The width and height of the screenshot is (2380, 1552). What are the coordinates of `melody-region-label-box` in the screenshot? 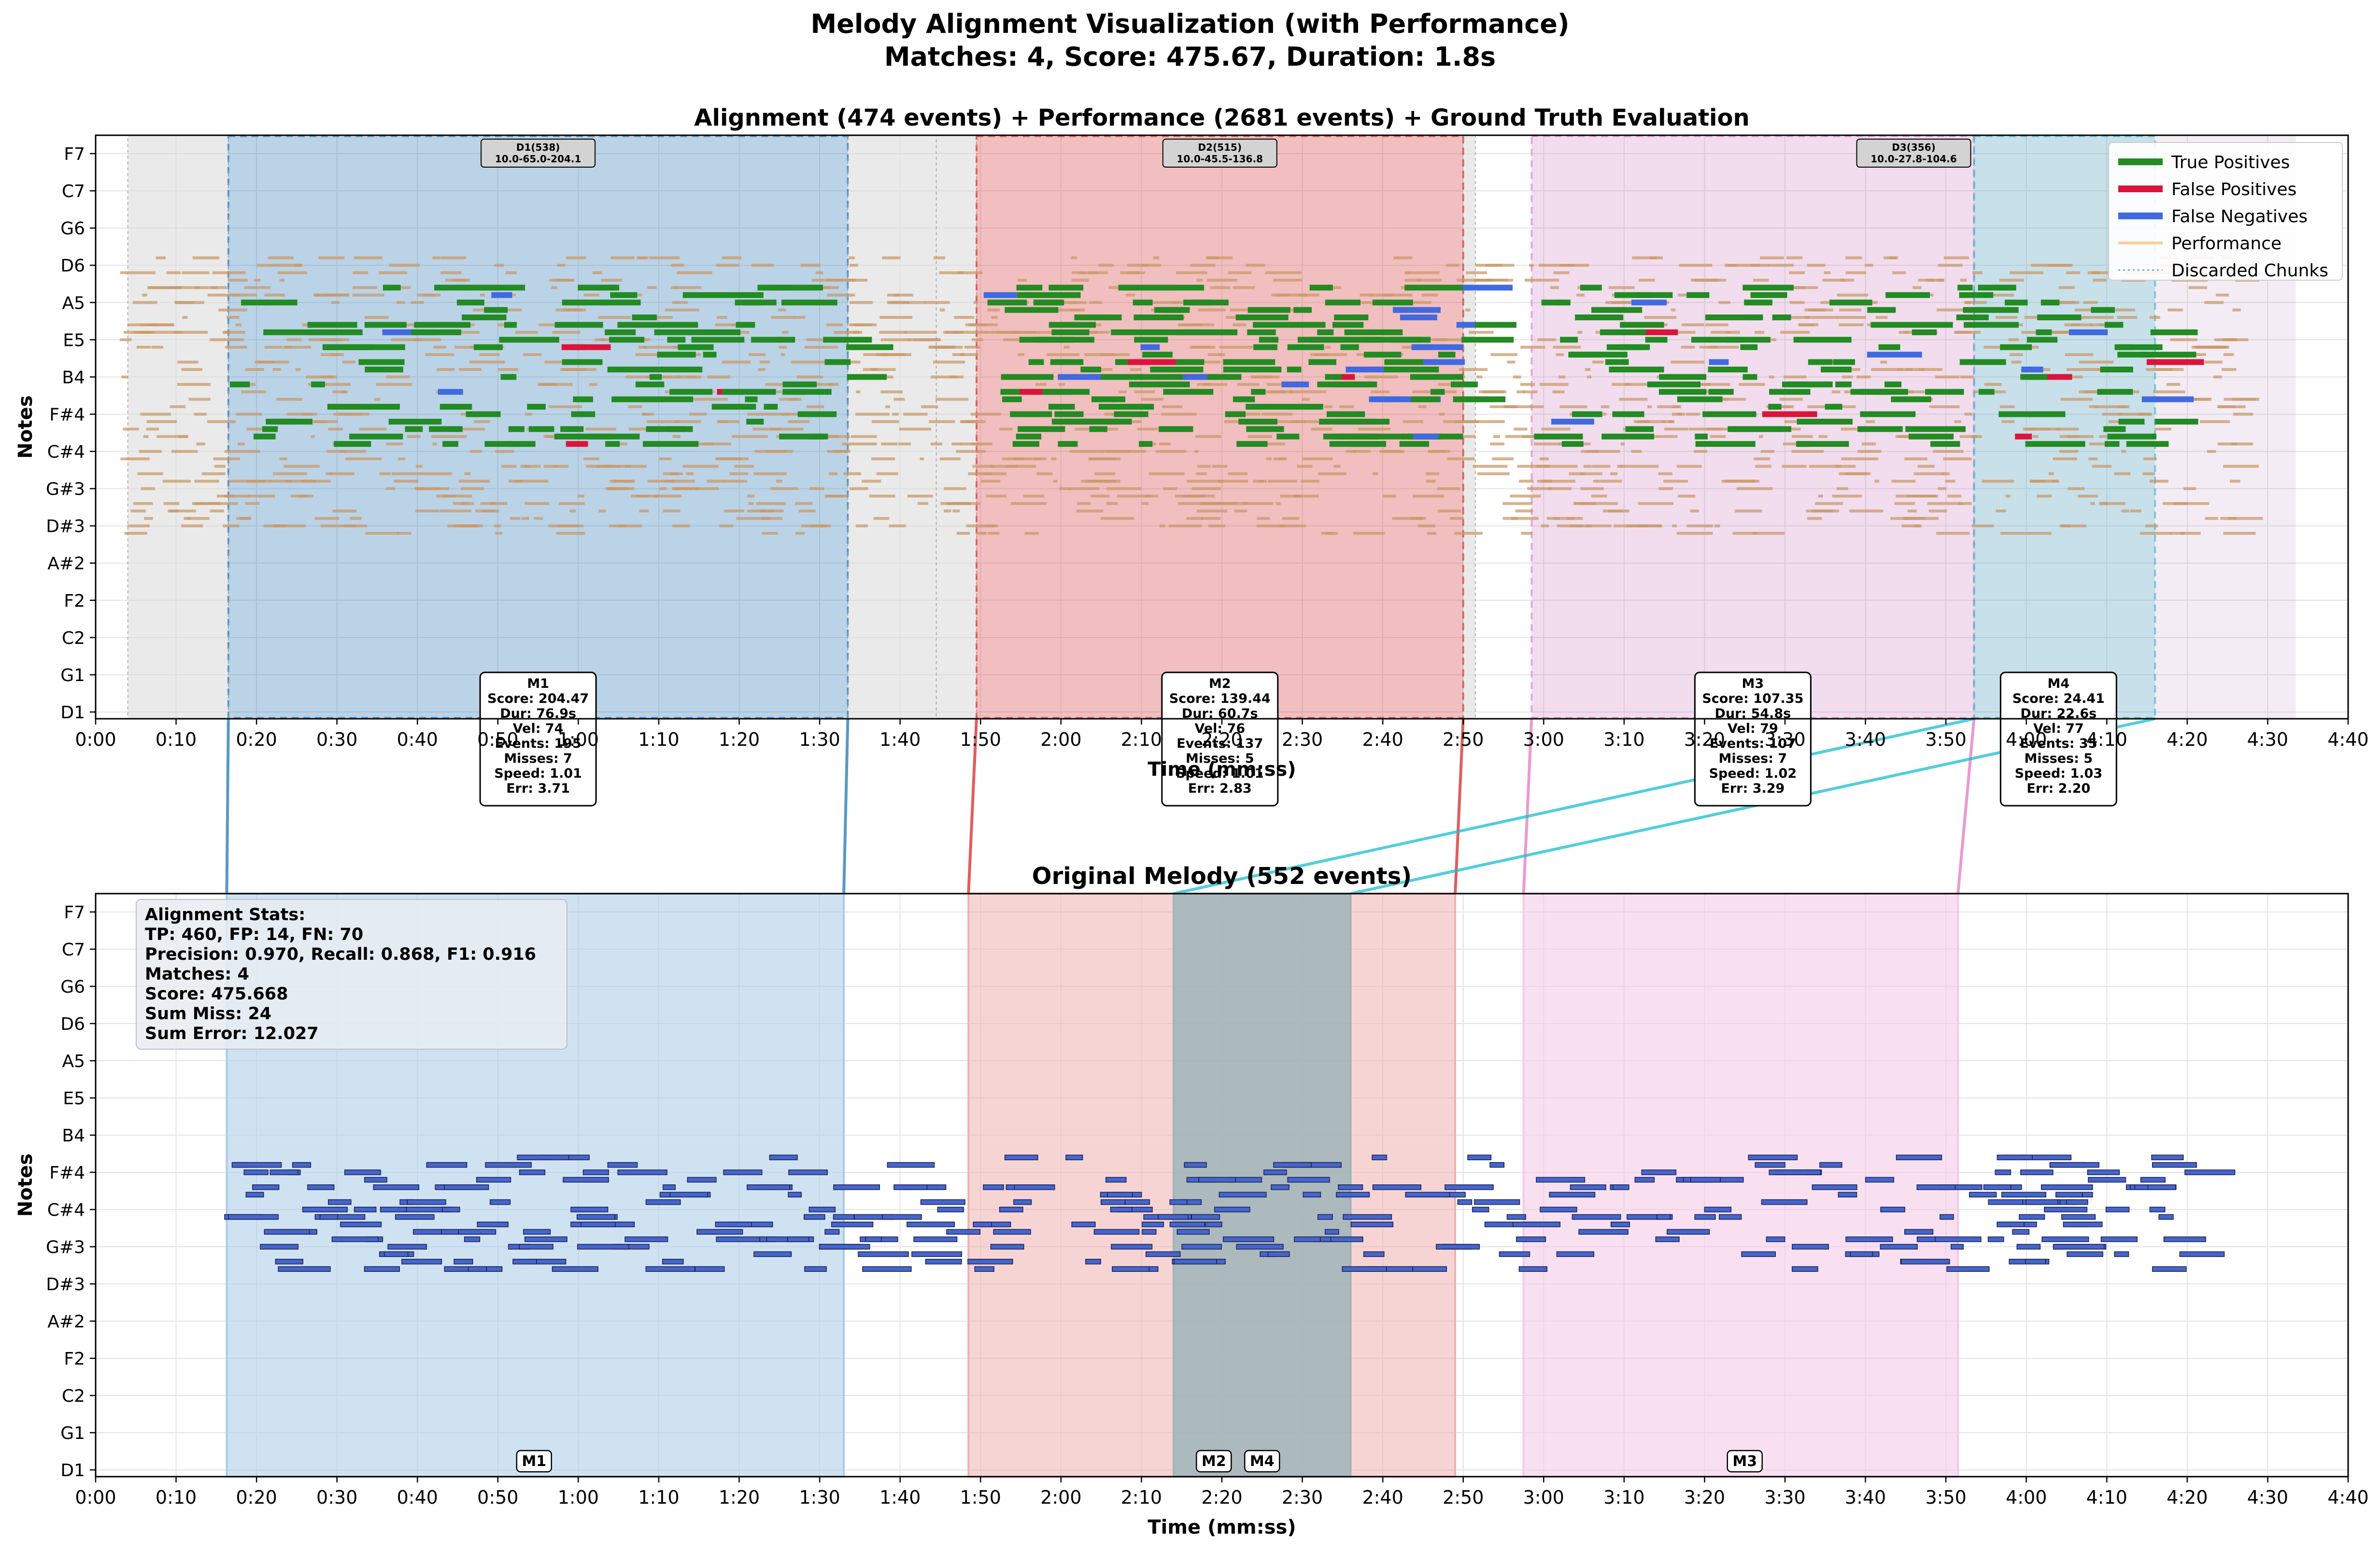 It's located at (1262, 1461).